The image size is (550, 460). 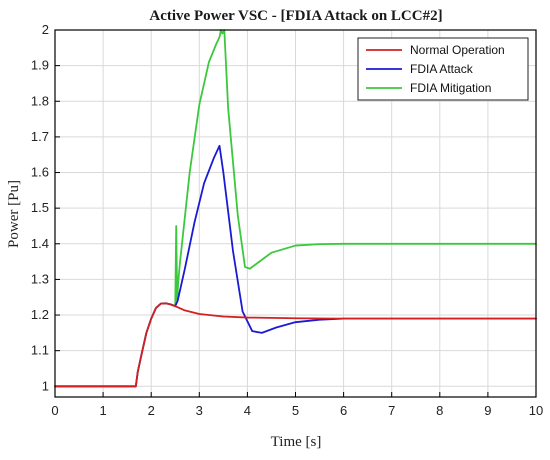 I want to click on y-tick-label: 1.3, so click(x=40, y=278).